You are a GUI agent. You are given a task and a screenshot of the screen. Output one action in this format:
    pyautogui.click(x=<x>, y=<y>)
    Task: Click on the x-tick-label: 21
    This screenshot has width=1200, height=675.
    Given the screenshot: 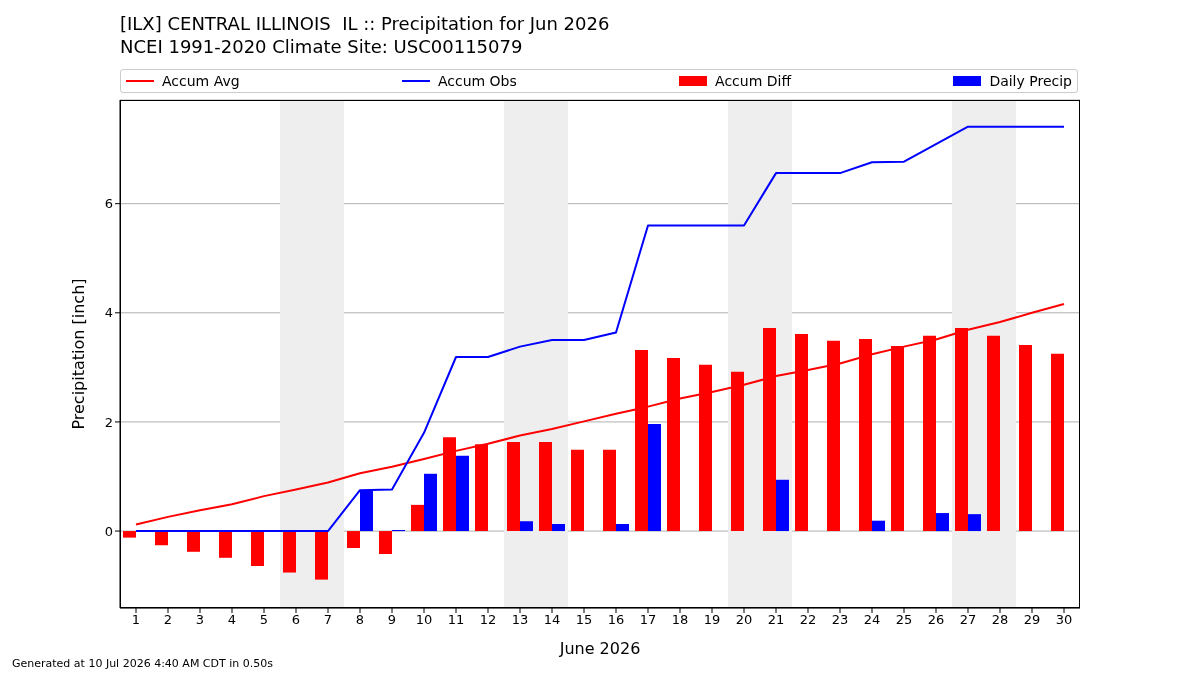 What is the action you would take?
    pyautogui.click(x=776, y=620)
    